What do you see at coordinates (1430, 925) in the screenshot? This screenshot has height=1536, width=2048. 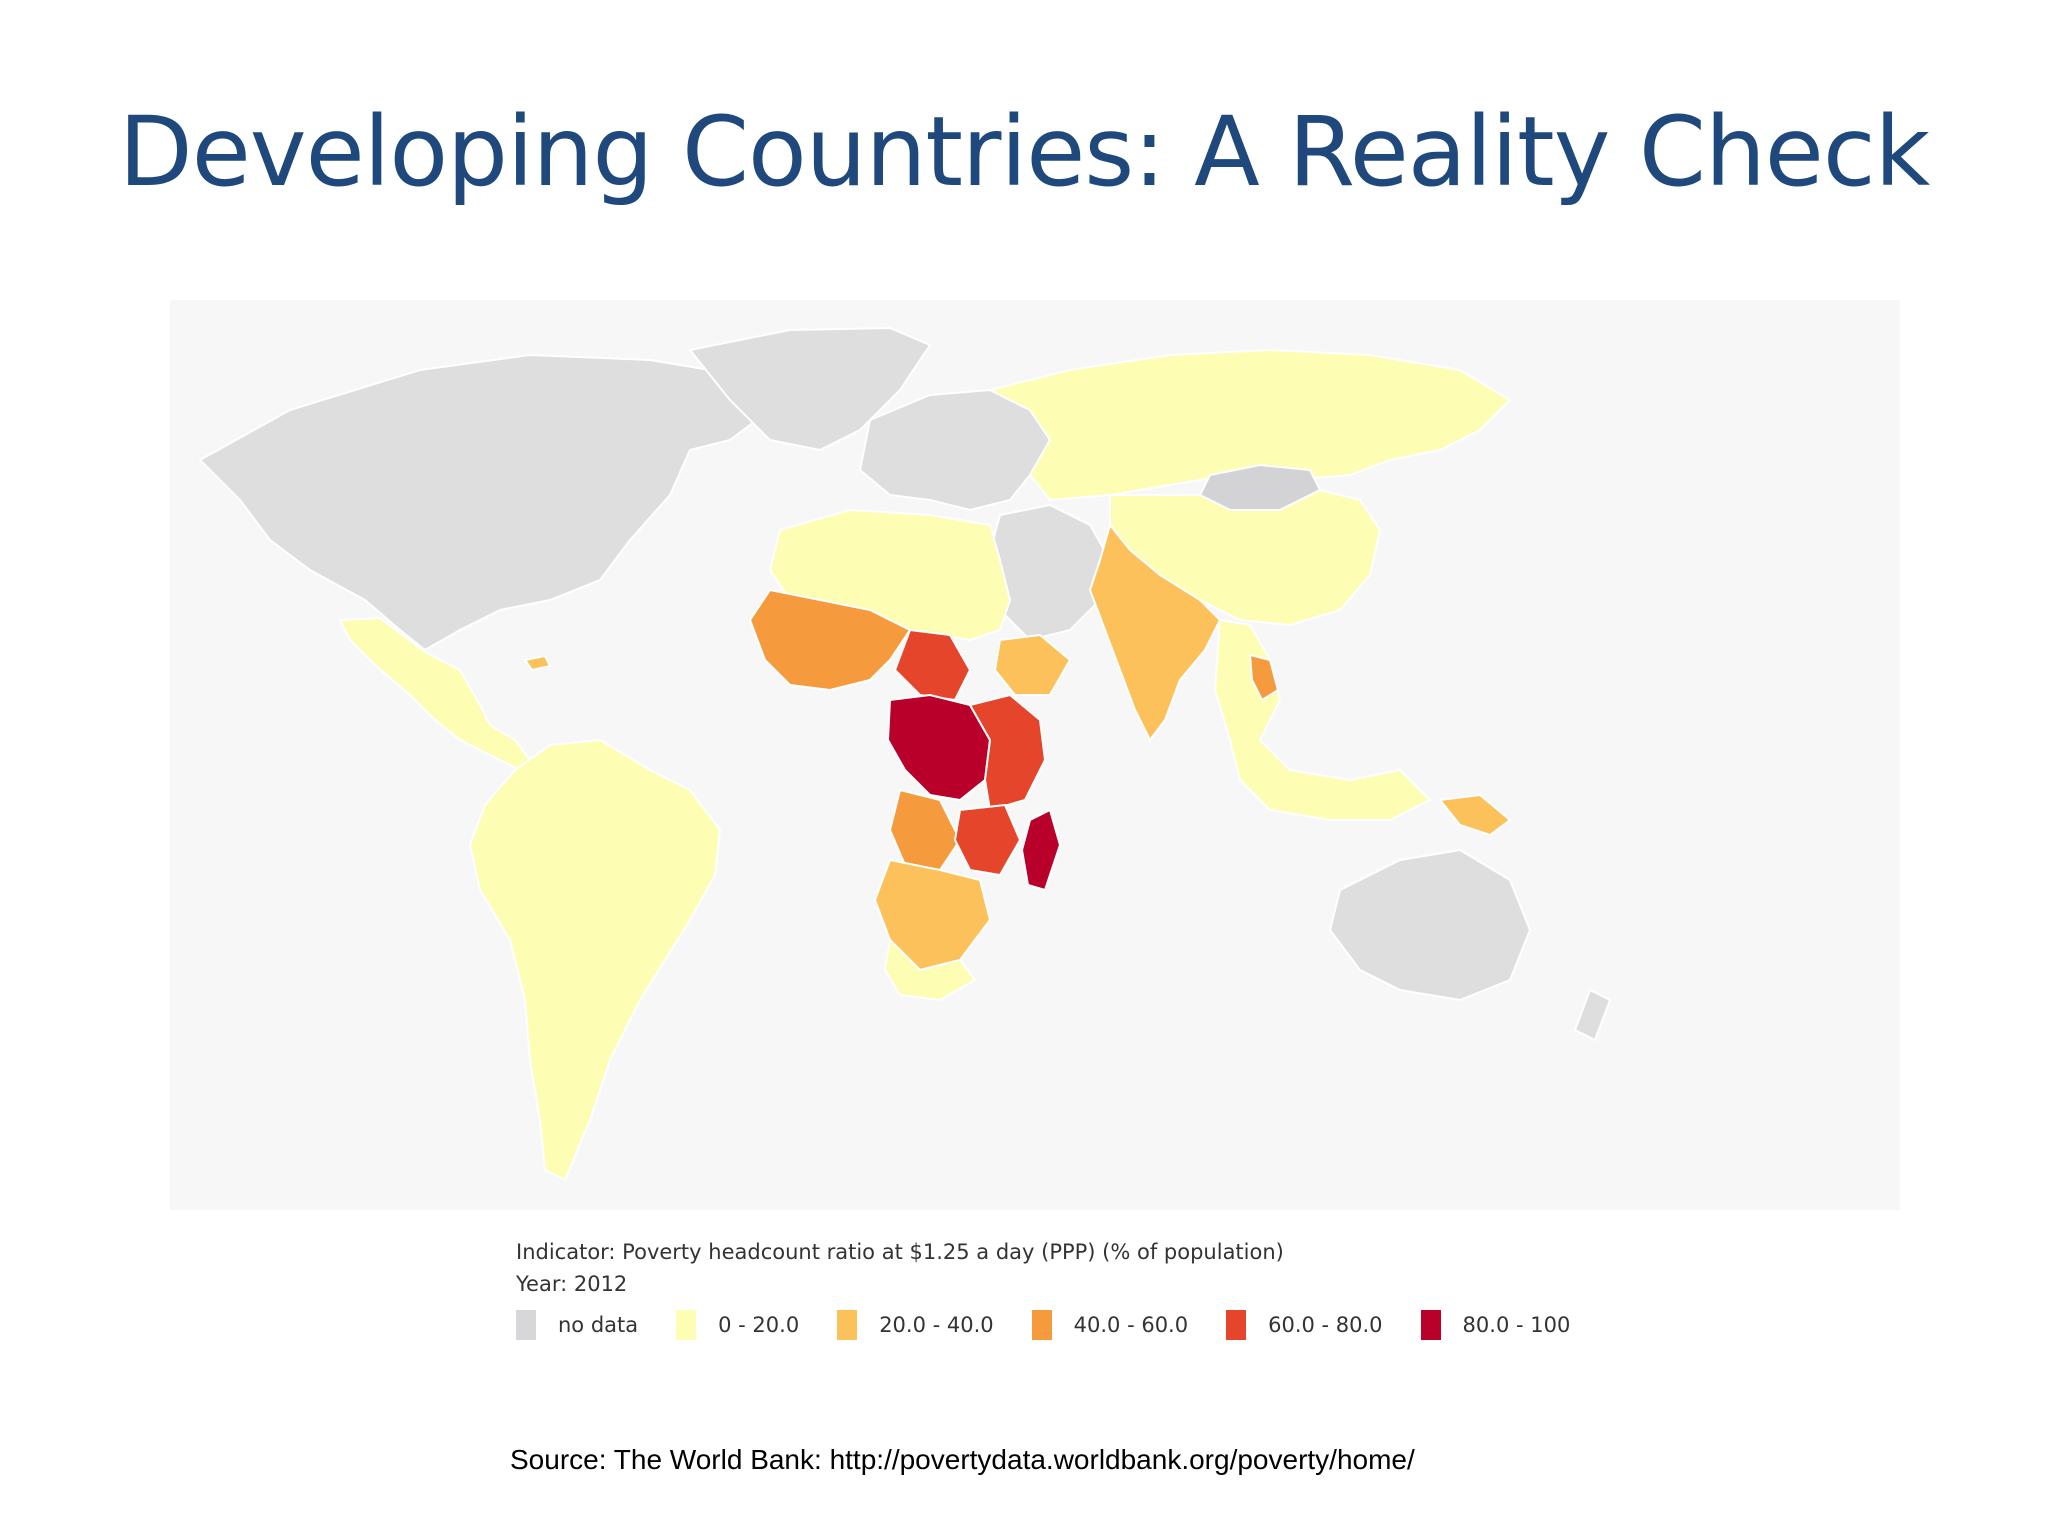 I see `region-australia` at bounding box center [1430, 925].